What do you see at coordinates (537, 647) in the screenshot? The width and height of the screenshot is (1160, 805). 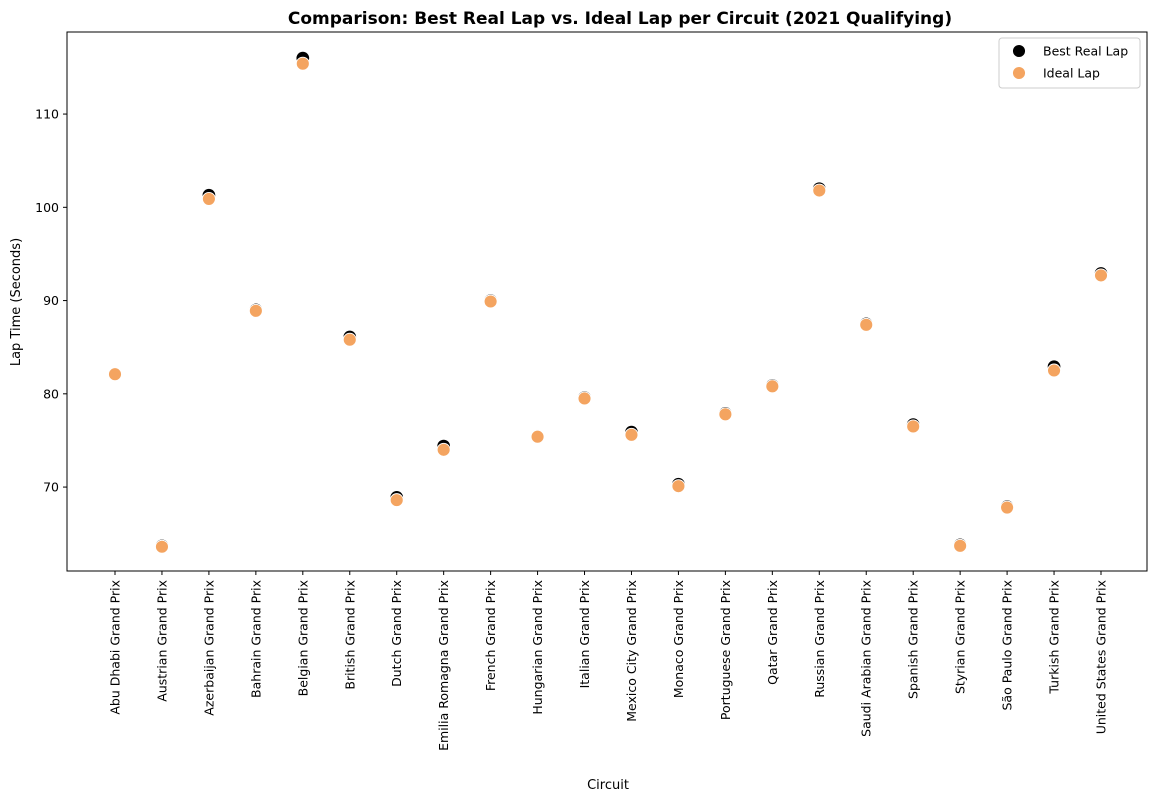 I see `x-tick-label: Hungarian Grand Prix` at bounding box center [537, 647].